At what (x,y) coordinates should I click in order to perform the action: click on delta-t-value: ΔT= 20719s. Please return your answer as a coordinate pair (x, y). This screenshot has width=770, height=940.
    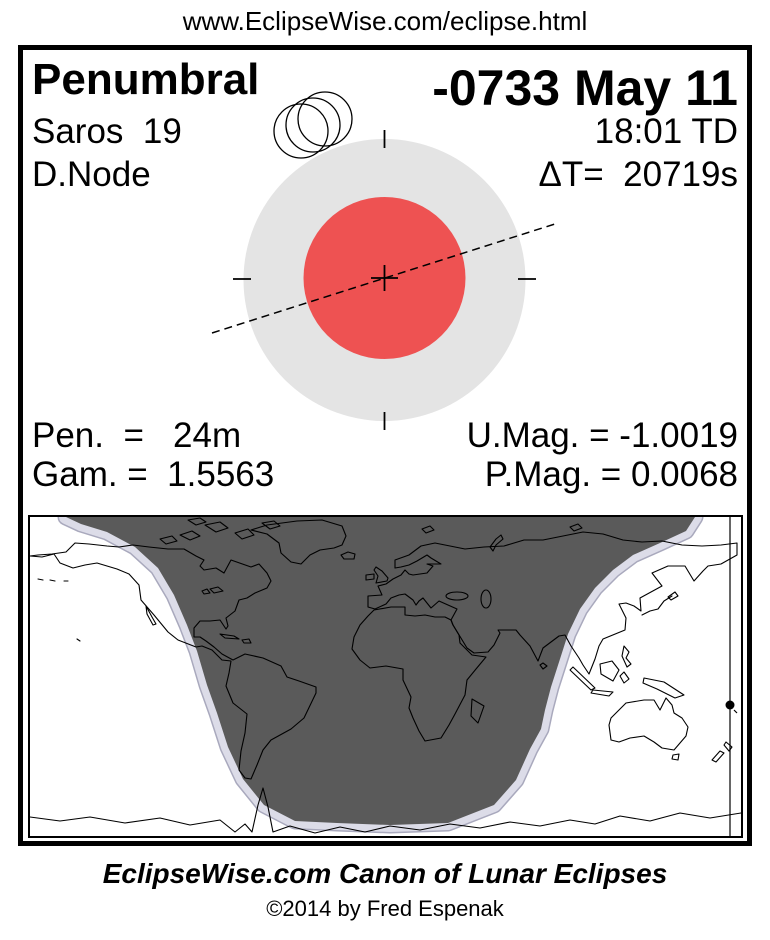
    Looking at the image, I should click on (638, 174).